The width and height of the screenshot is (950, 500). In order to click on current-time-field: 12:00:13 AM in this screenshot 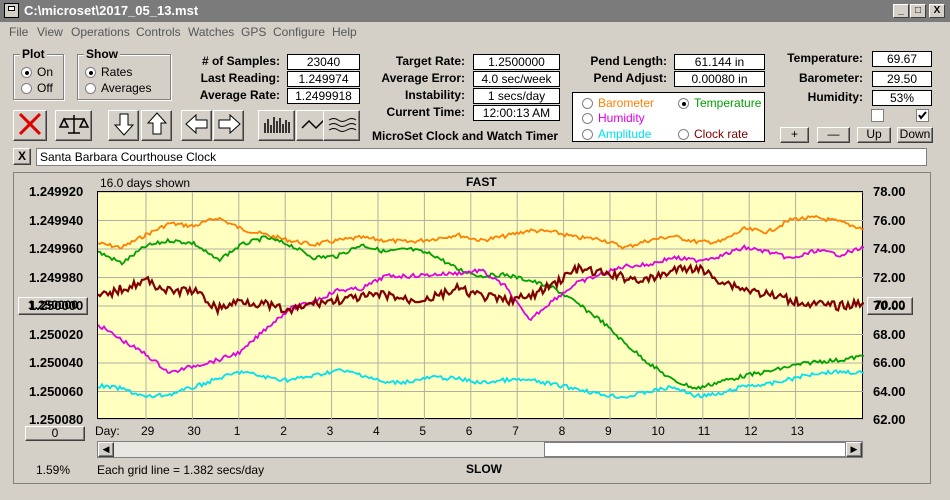, I will do `click(516, 113)`.